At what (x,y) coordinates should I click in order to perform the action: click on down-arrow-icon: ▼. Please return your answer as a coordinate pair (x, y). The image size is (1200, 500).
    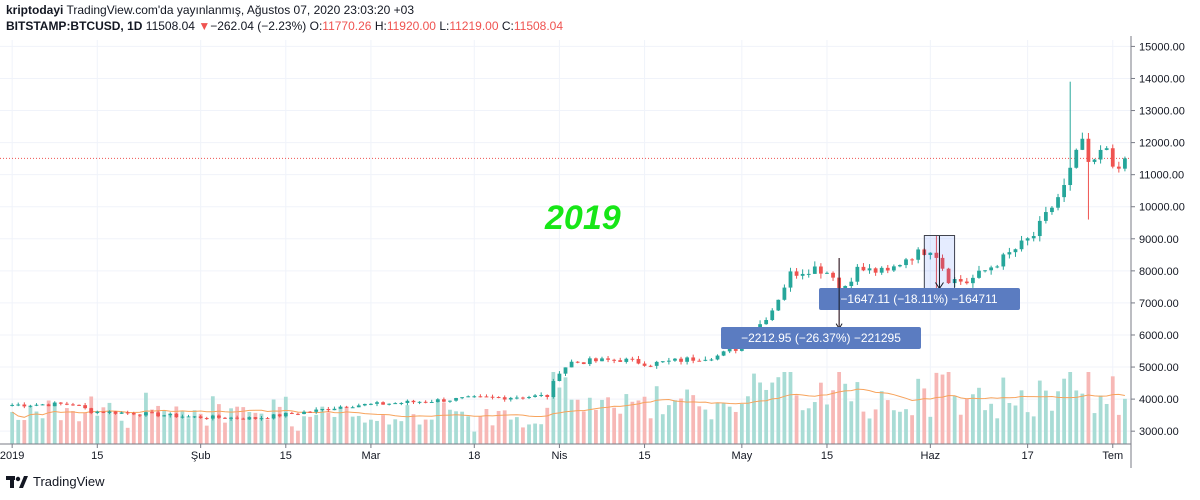
    Looking at the image, I should click on (204, 26).